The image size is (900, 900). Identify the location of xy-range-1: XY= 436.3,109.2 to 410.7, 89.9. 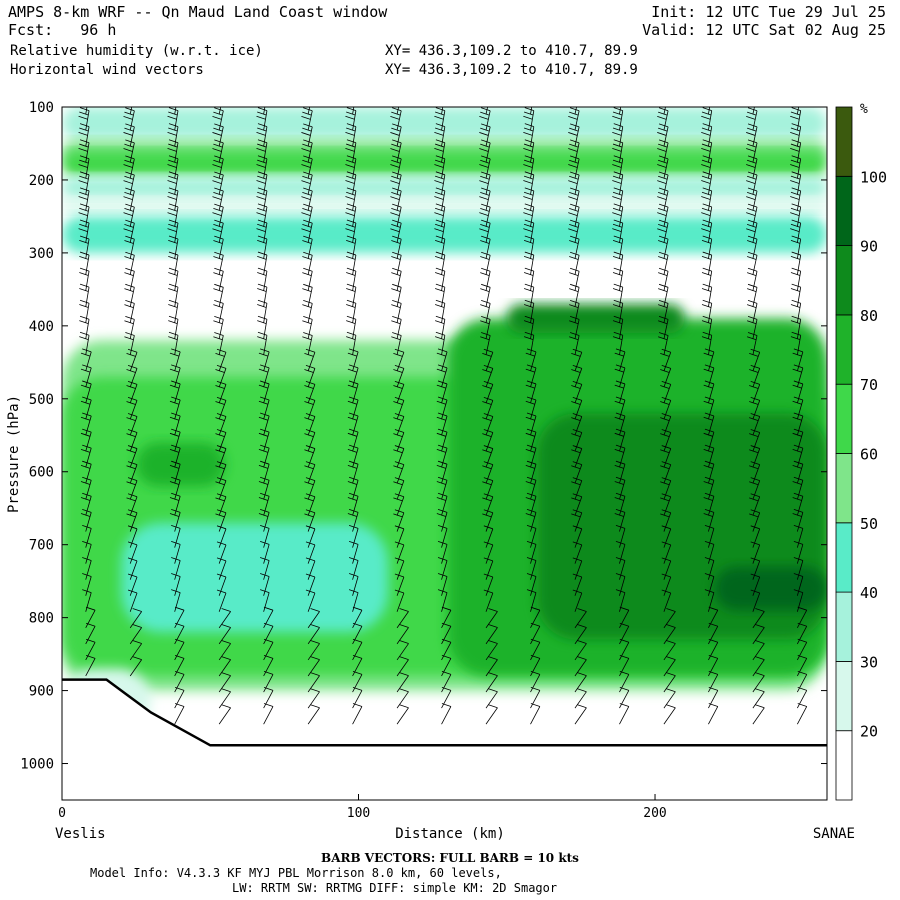
(511, 51).